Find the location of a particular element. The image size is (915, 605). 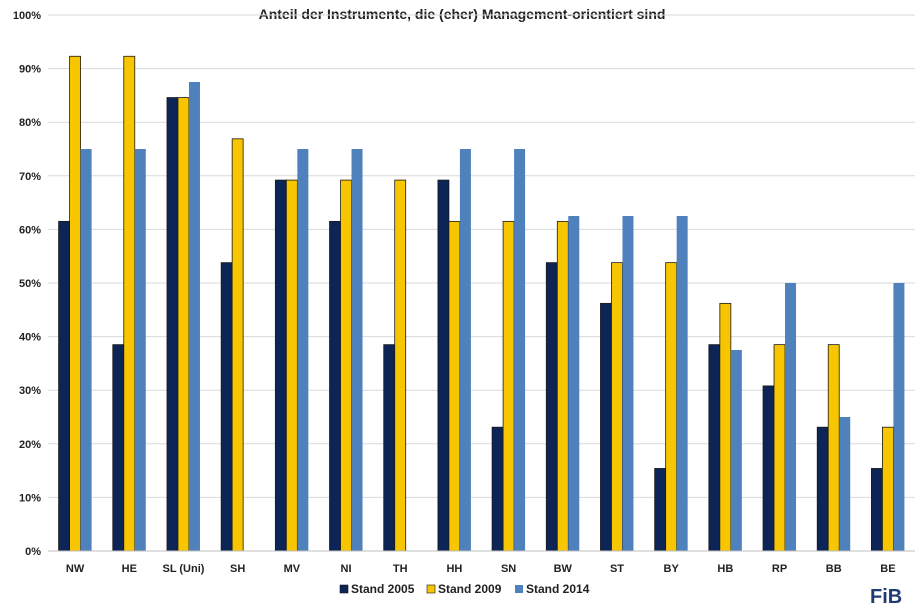

bar-stand-2014-bb is located at coordinates (845, 484).